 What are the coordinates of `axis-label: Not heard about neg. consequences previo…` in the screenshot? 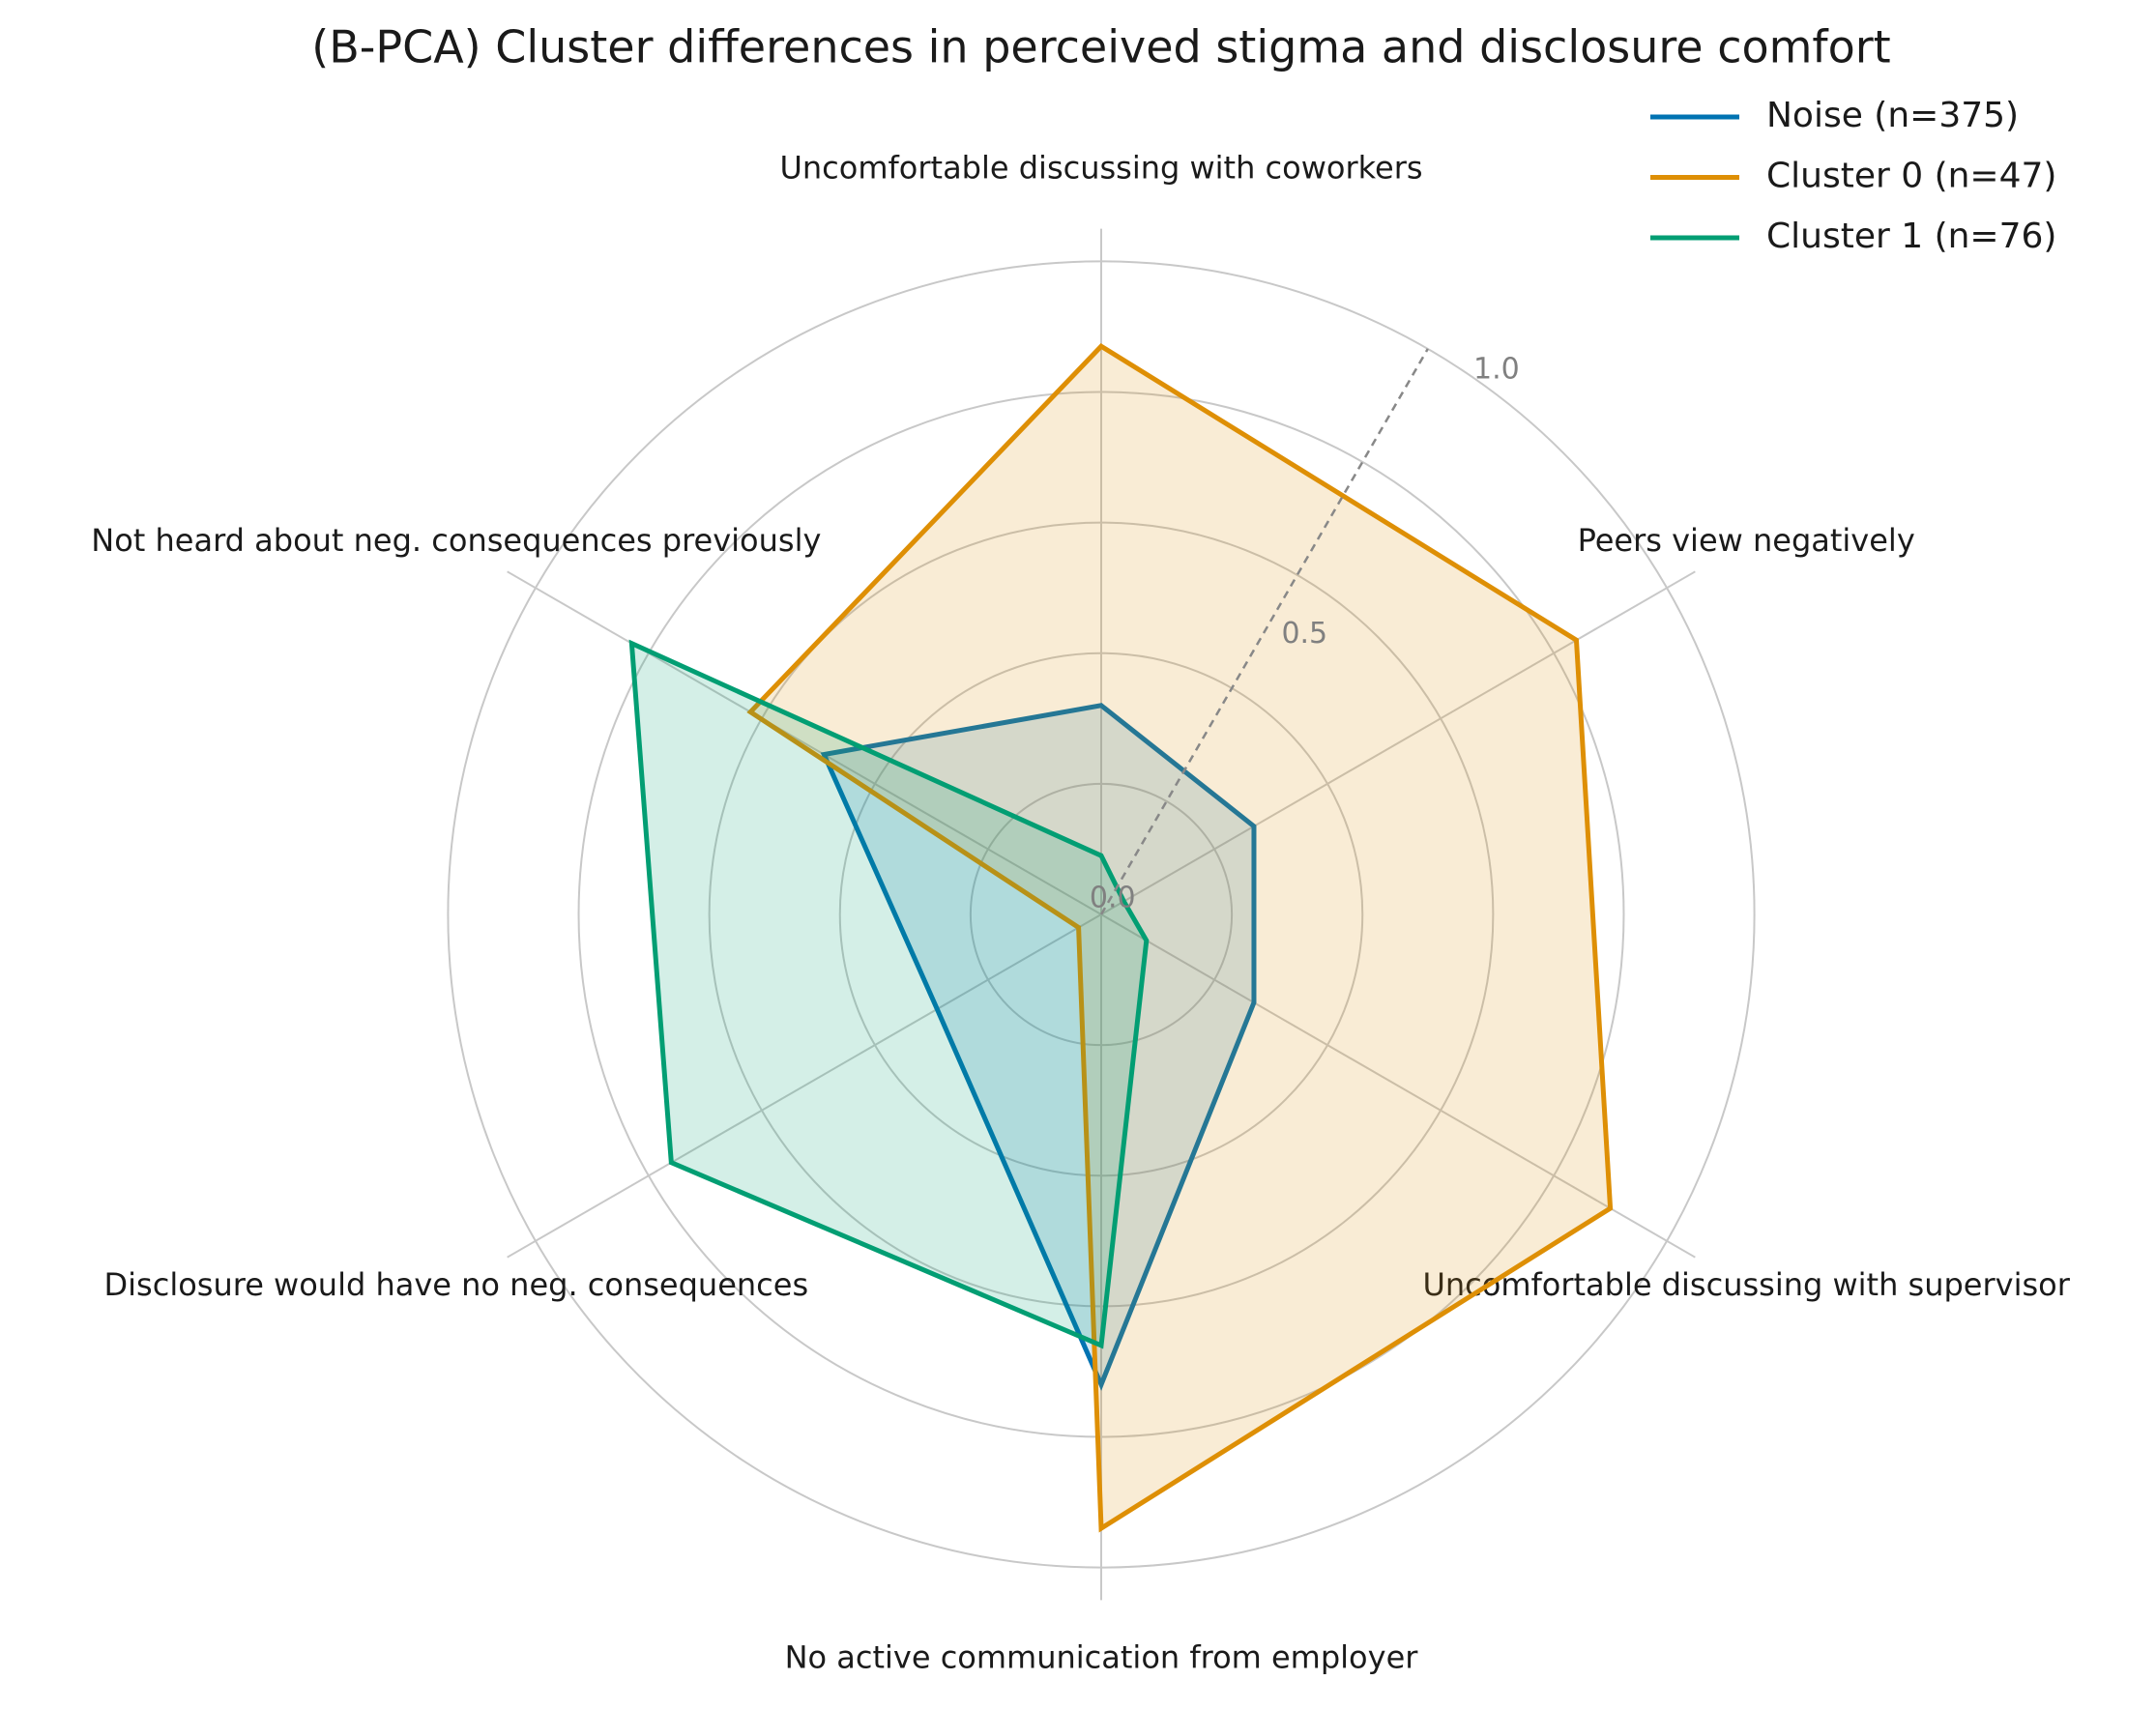 It's located at (456, 540).